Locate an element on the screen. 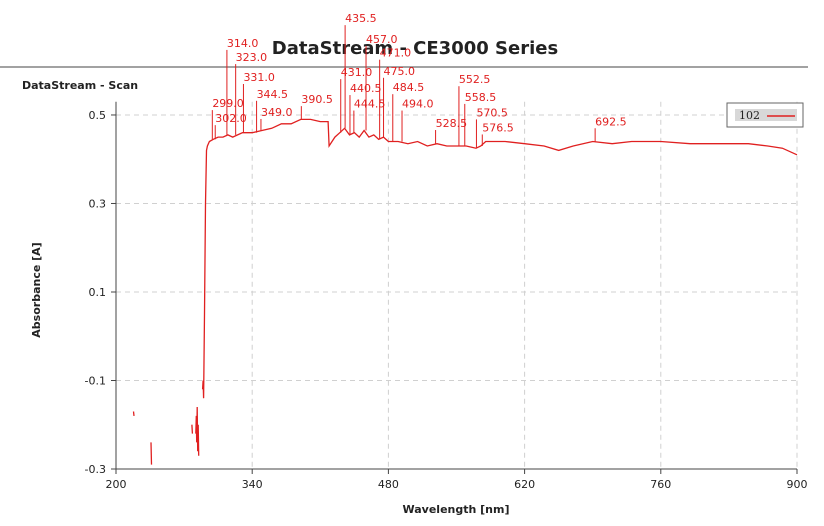 Image resolution: width=824 pixels, height=526 pixels. peak-label: 323.0 is located at coordinates (252, 57).